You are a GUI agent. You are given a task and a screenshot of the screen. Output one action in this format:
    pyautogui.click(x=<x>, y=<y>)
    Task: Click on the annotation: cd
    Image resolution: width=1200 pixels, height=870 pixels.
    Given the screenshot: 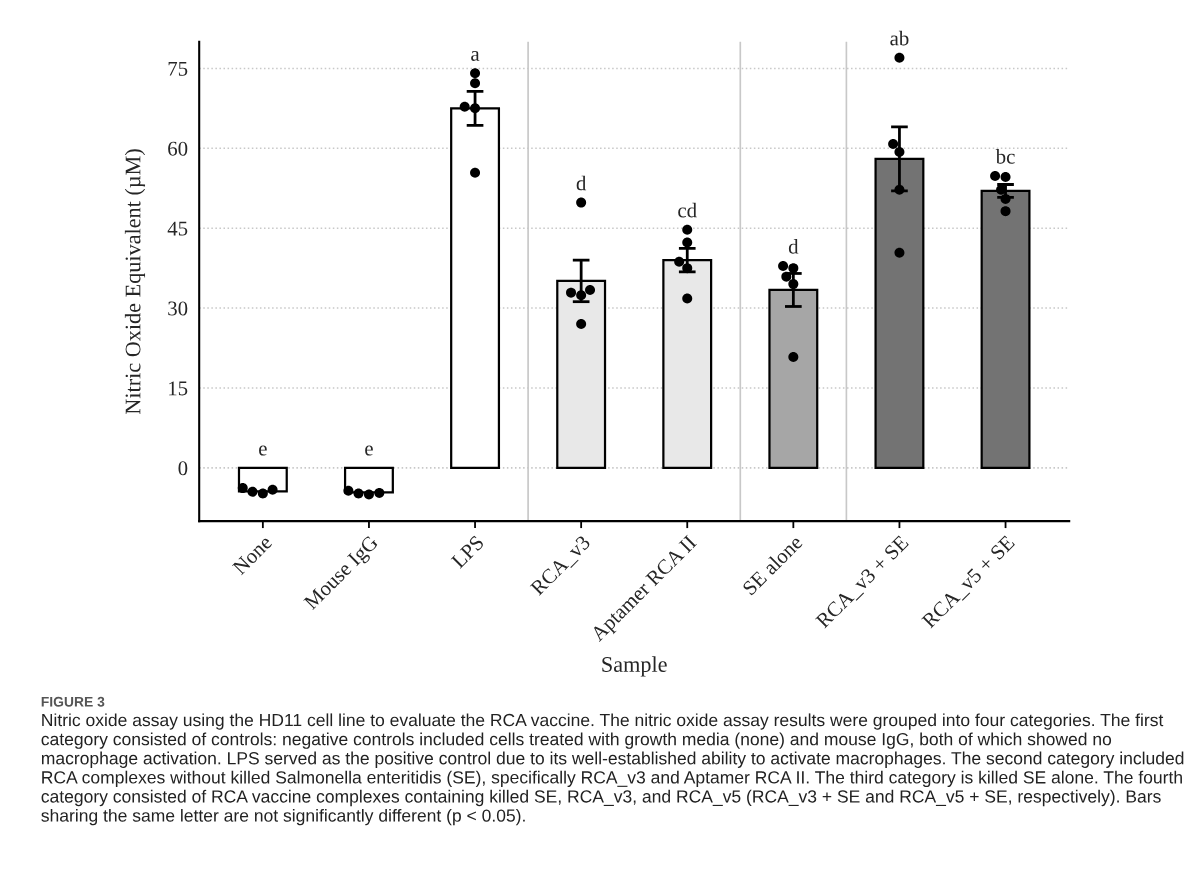 What is the action you would take?
    pyautogui.click(x=687, y=210)
    